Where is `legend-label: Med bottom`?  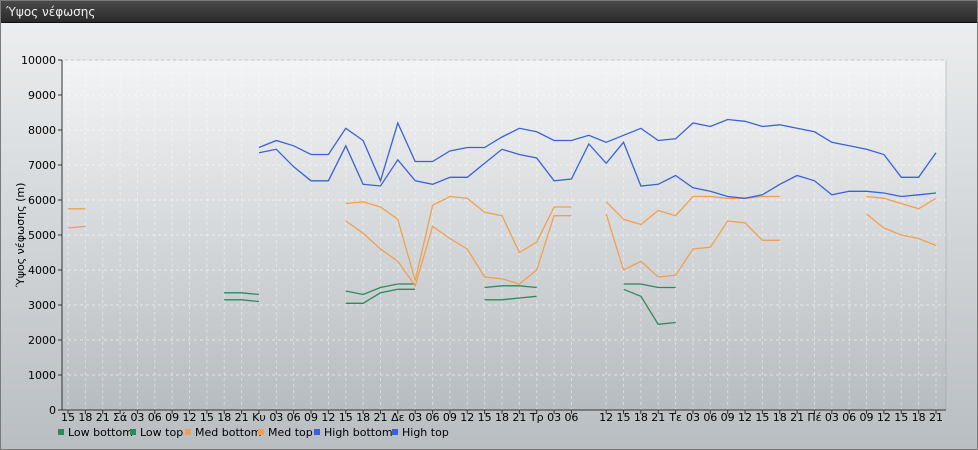 legend-label: Med bottom is located at coordinates (228, 432).